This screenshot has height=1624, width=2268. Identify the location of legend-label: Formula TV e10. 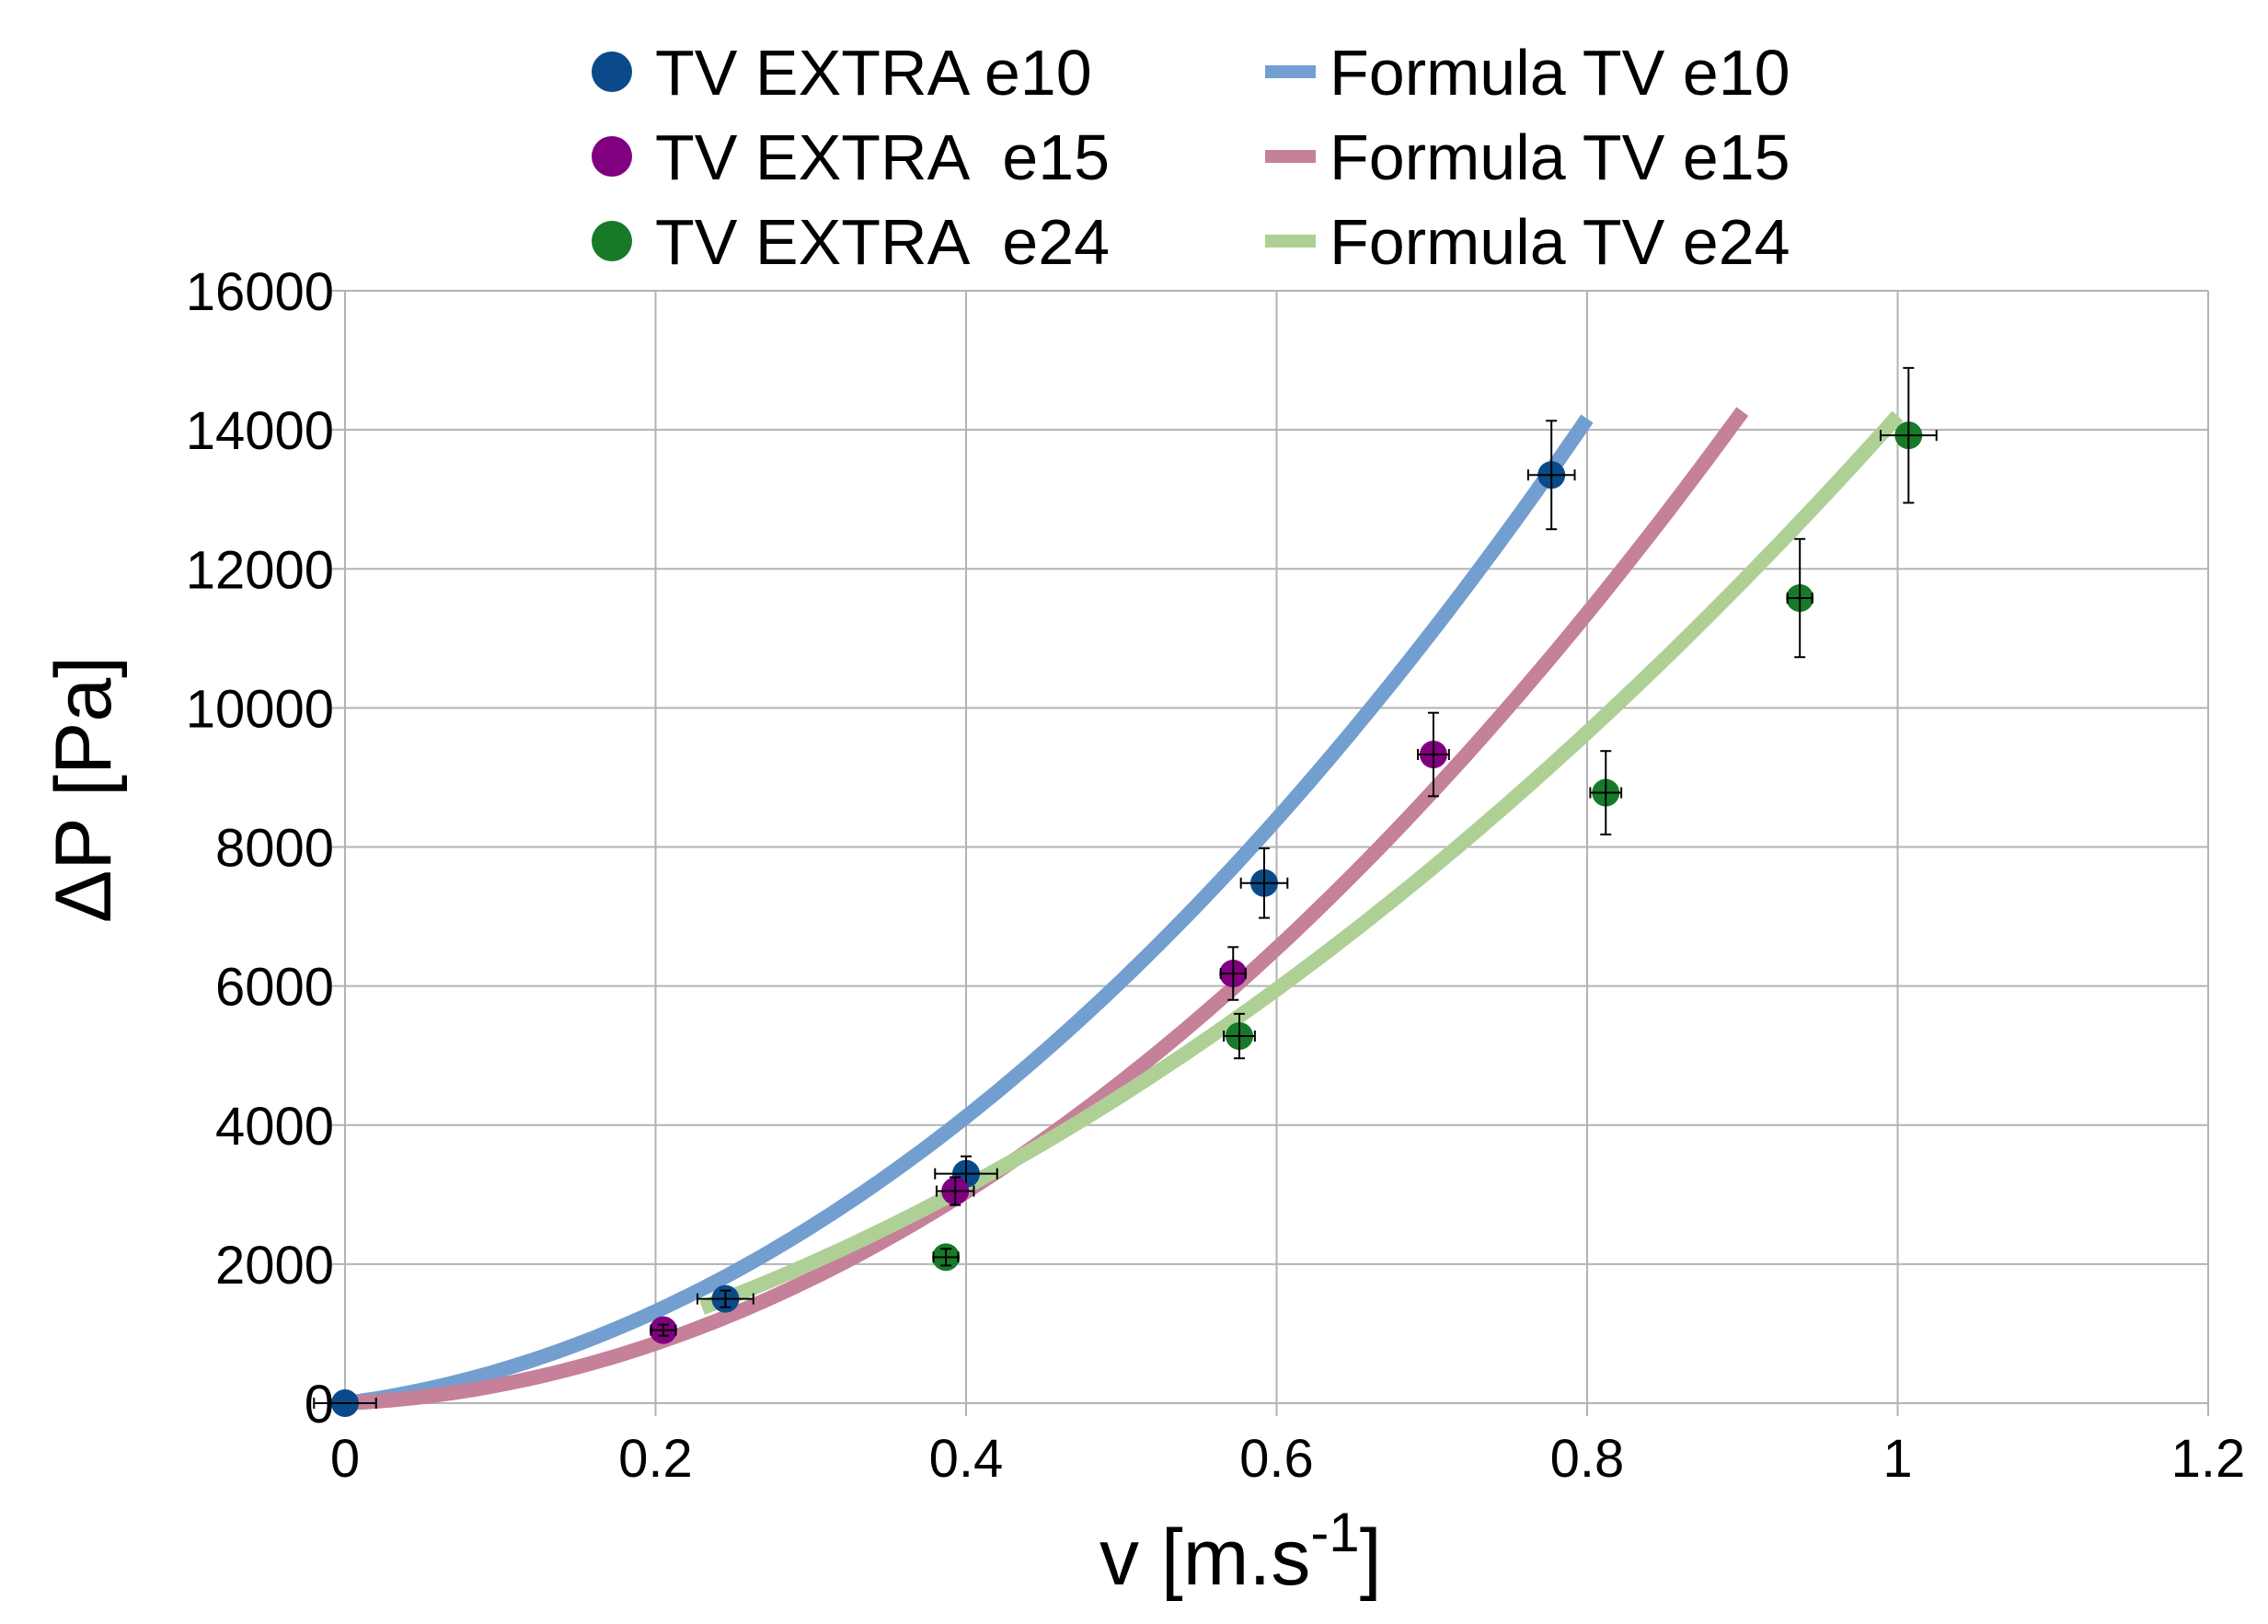
(1560, 73).